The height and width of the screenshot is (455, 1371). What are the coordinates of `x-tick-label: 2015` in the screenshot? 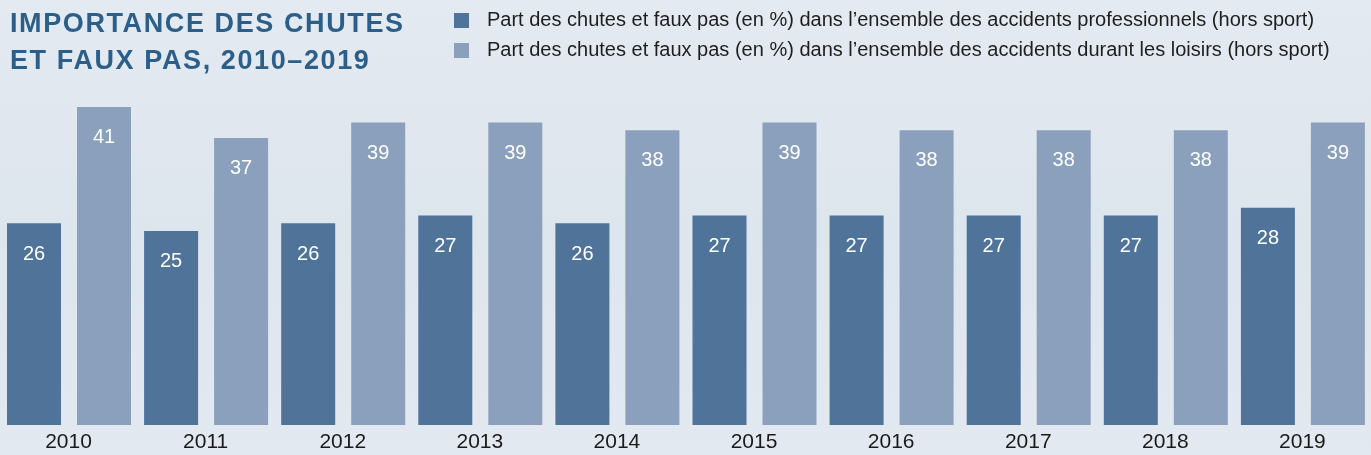 It's located at (754, 440).